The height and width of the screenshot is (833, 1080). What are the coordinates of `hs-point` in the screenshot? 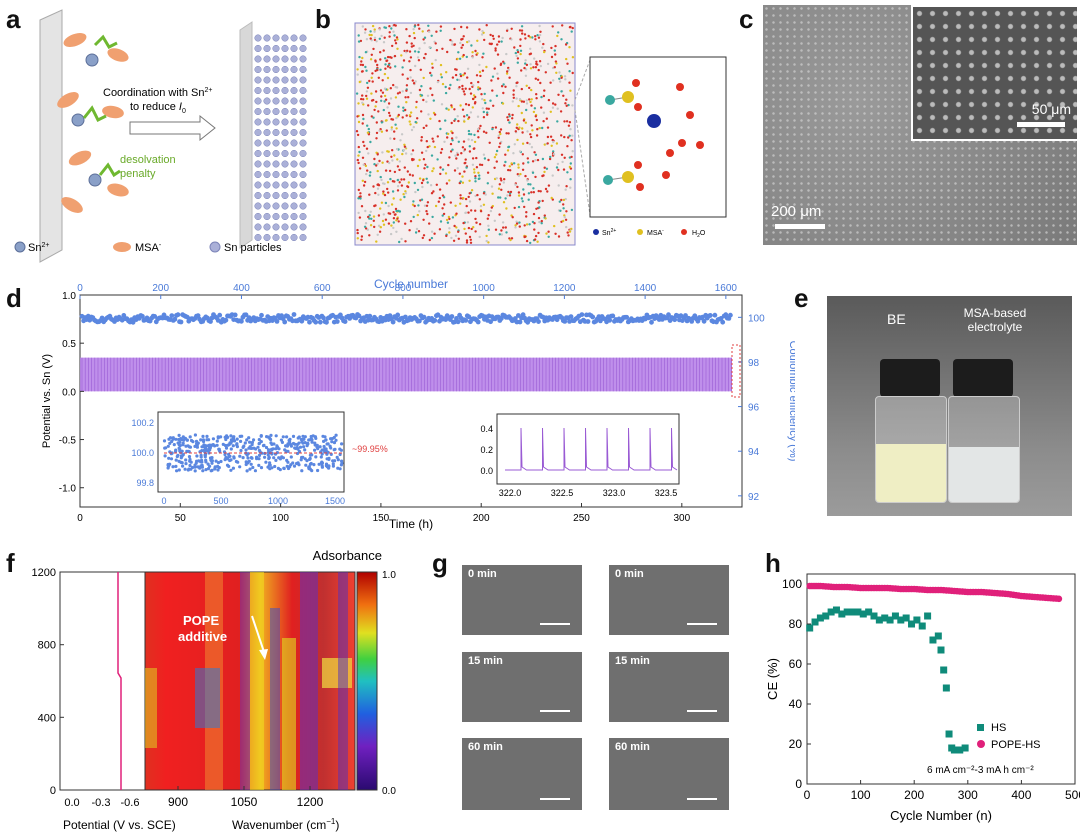 It's located at (906, 618).